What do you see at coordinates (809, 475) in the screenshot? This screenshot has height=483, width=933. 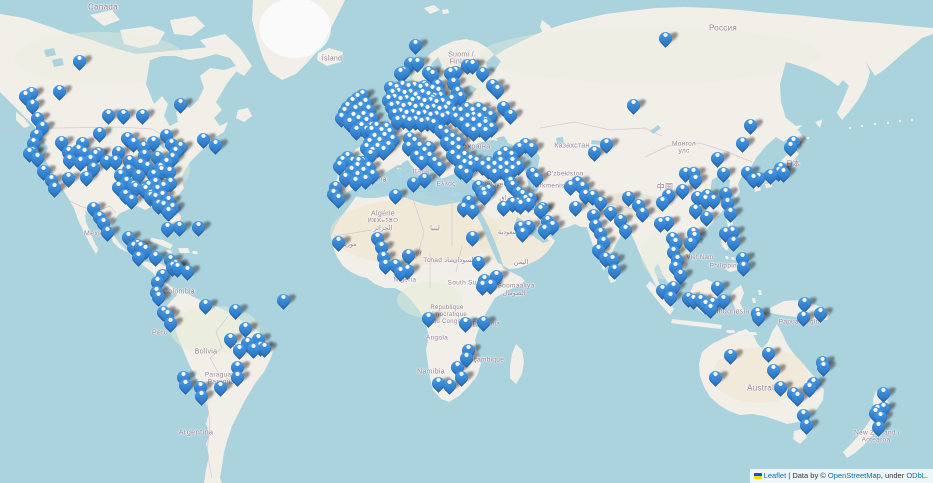 I see `attribution-prefix: Data by ©` at bounding box center [809, 475].